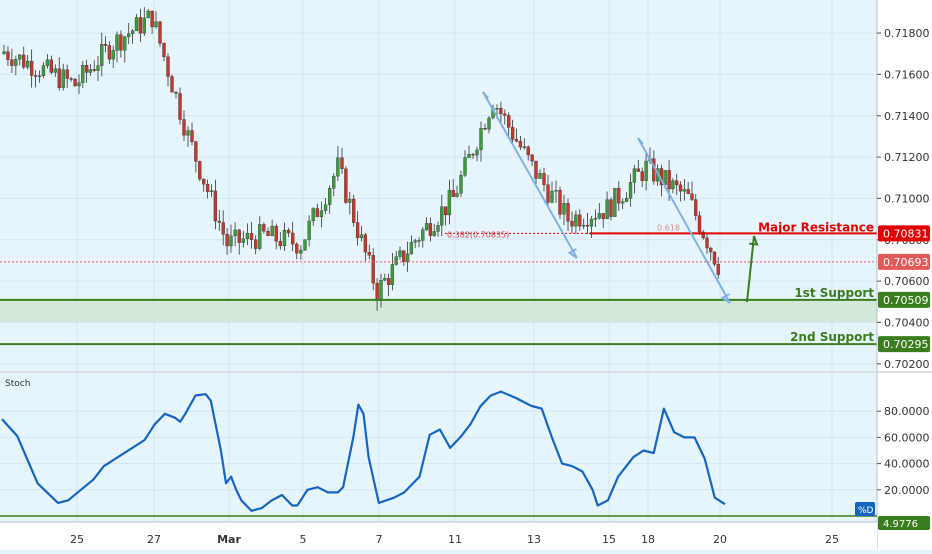 This screenshot has height=554, width=932. What do you see at coordinates (229, 539) in the screenshot?
I see `time-tick-label: Mar` at bounding box center [229, 539].